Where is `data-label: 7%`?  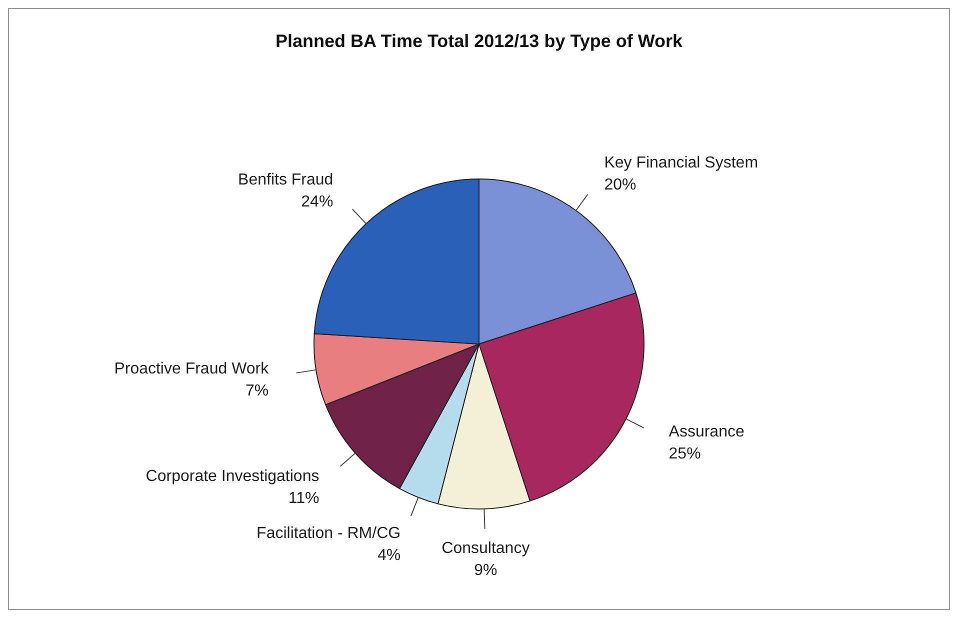 data-label: 7% is located at coordinates (257, 391).